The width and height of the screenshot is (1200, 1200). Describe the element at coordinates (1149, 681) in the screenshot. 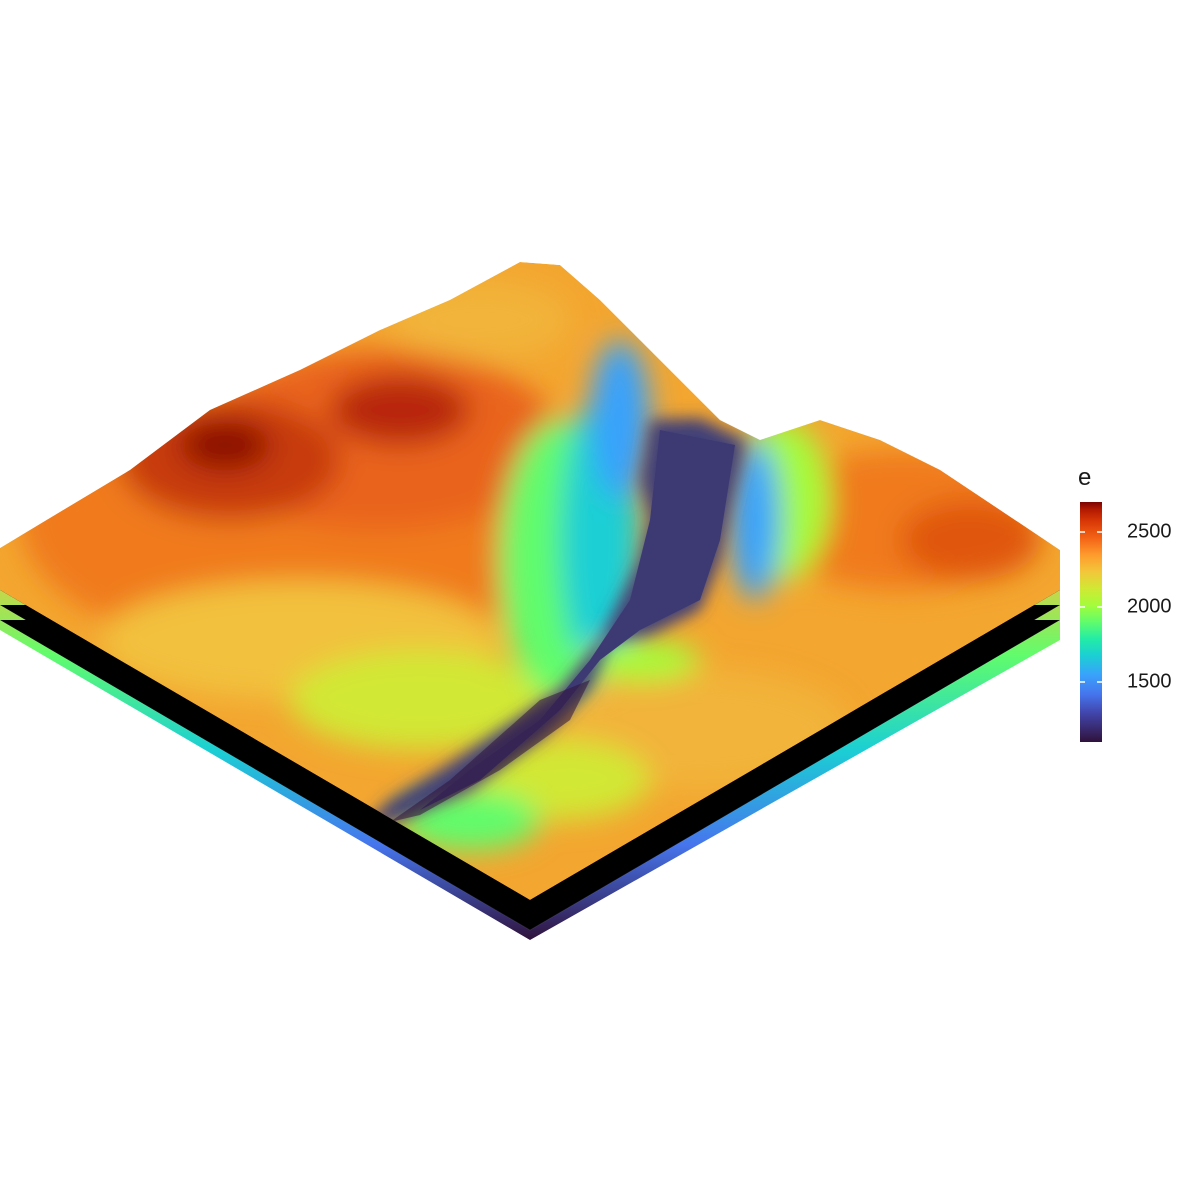

I see `legend-tick-label: 1500` at that location.